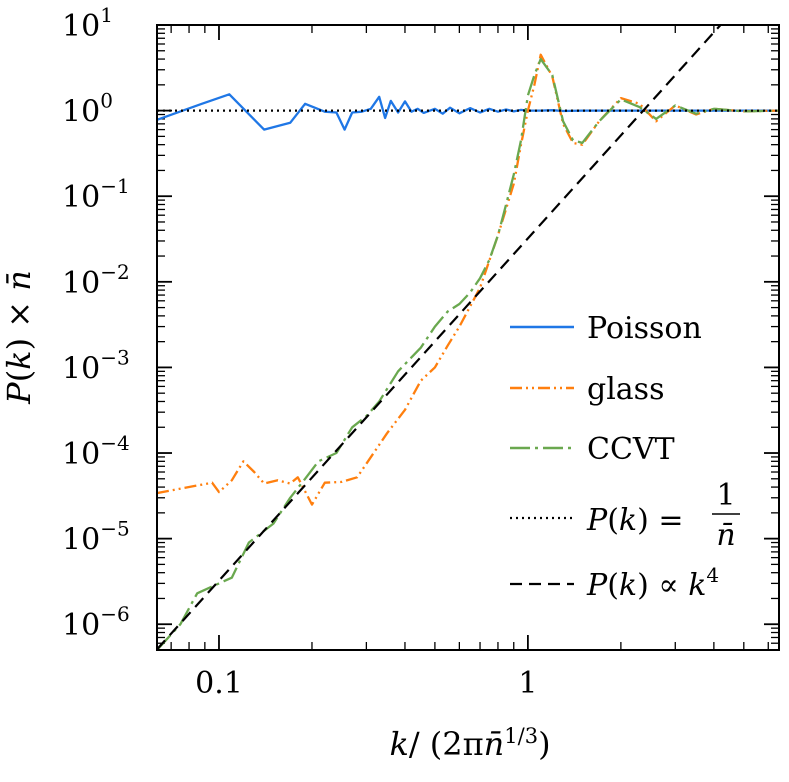 The image size is (789, 782). What do you see at coordinates (725, 495) in the screenshot?
I see `svg-text: 1` at bounding box center [725, 495].